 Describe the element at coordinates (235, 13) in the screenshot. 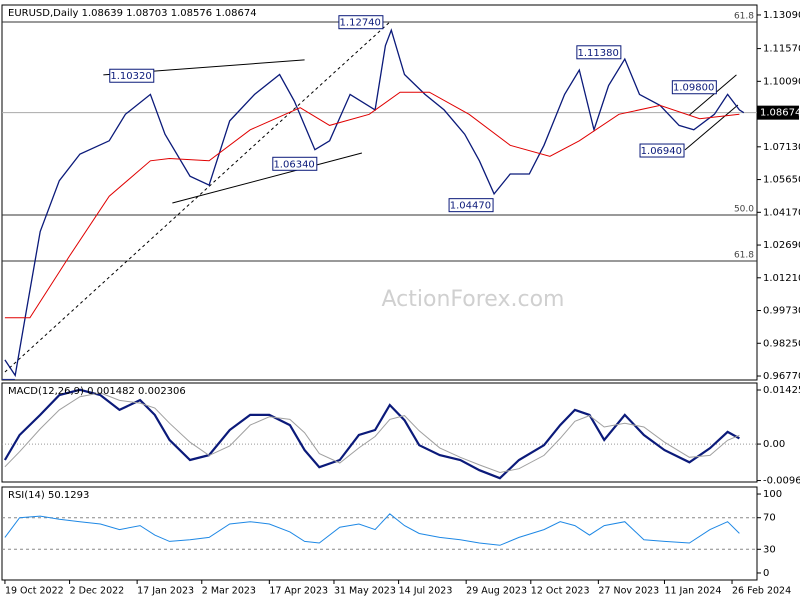

I see `header-value: 1.08674` at that location.